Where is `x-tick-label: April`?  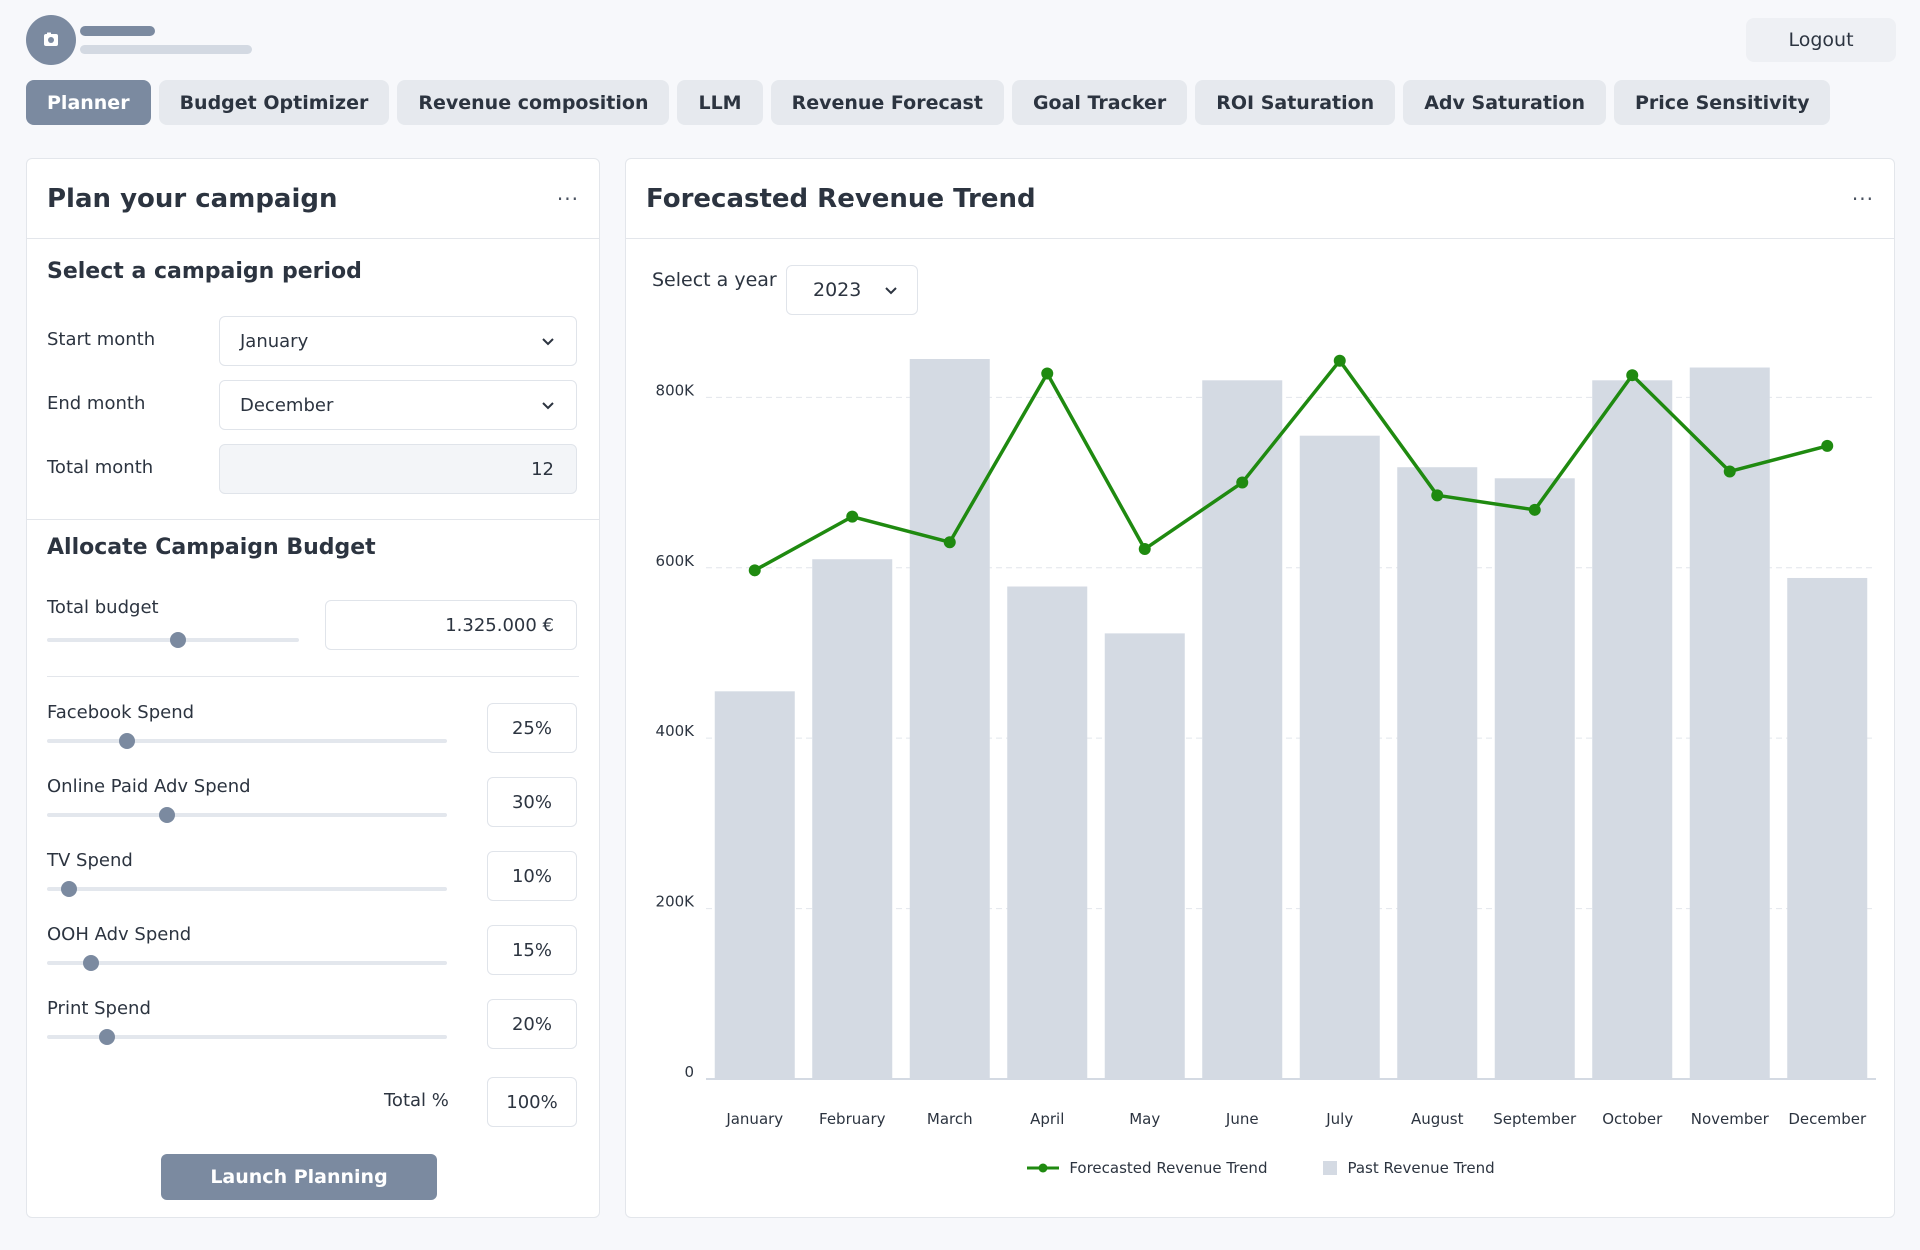
x-tick-label: April is located at coordinates (1047, 1119).